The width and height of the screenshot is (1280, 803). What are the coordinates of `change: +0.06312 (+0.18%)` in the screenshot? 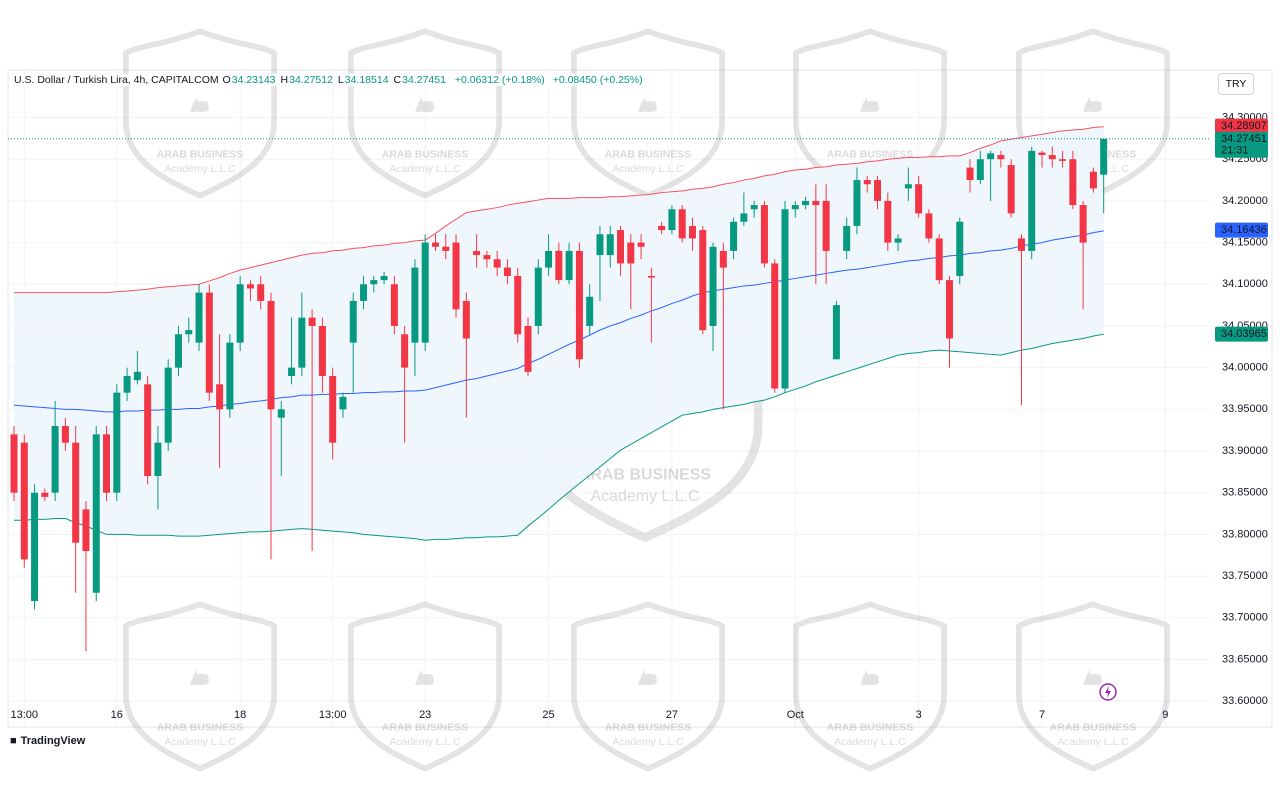 It's located at (499, 80).